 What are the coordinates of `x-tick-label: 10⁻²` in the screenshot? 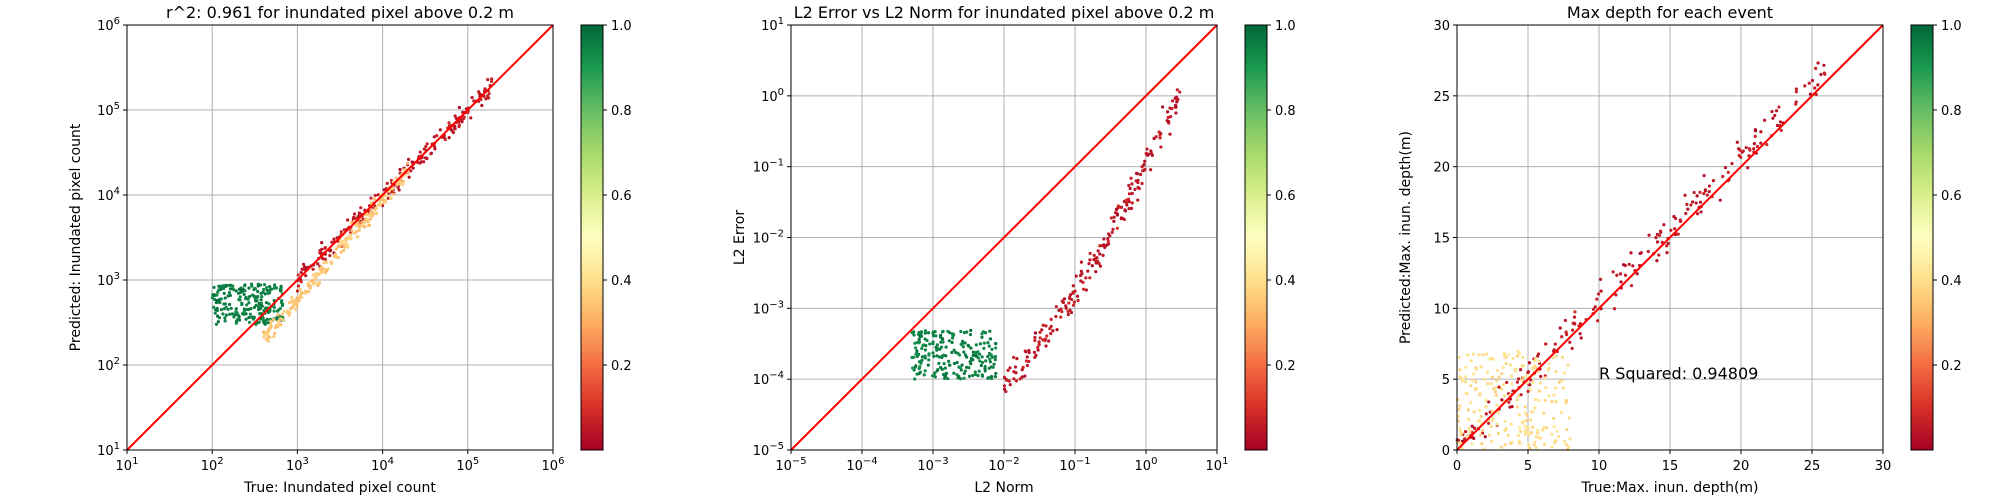 It's located at (1003, 465).